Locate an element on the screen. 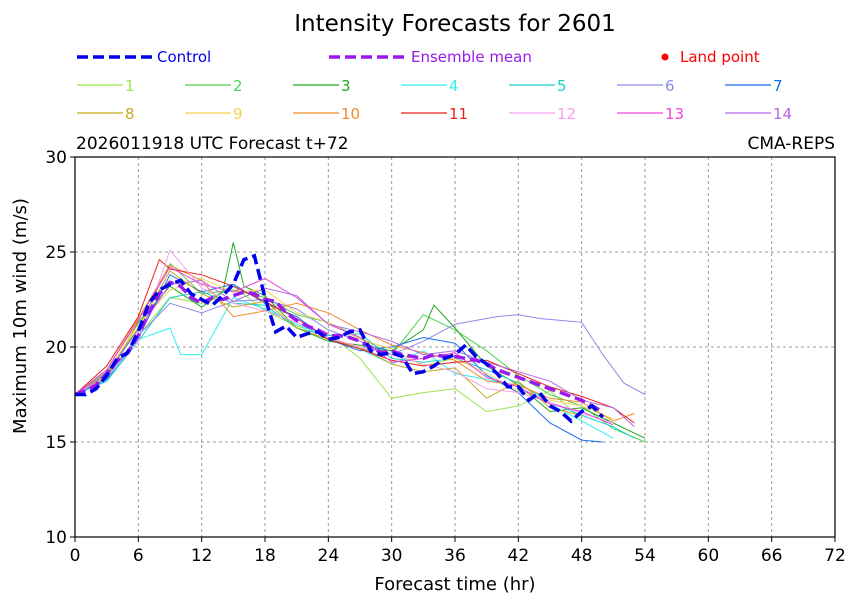 The image size is (860, 606). legend-member-label-11: 11 is located at coordinates (458, 114).